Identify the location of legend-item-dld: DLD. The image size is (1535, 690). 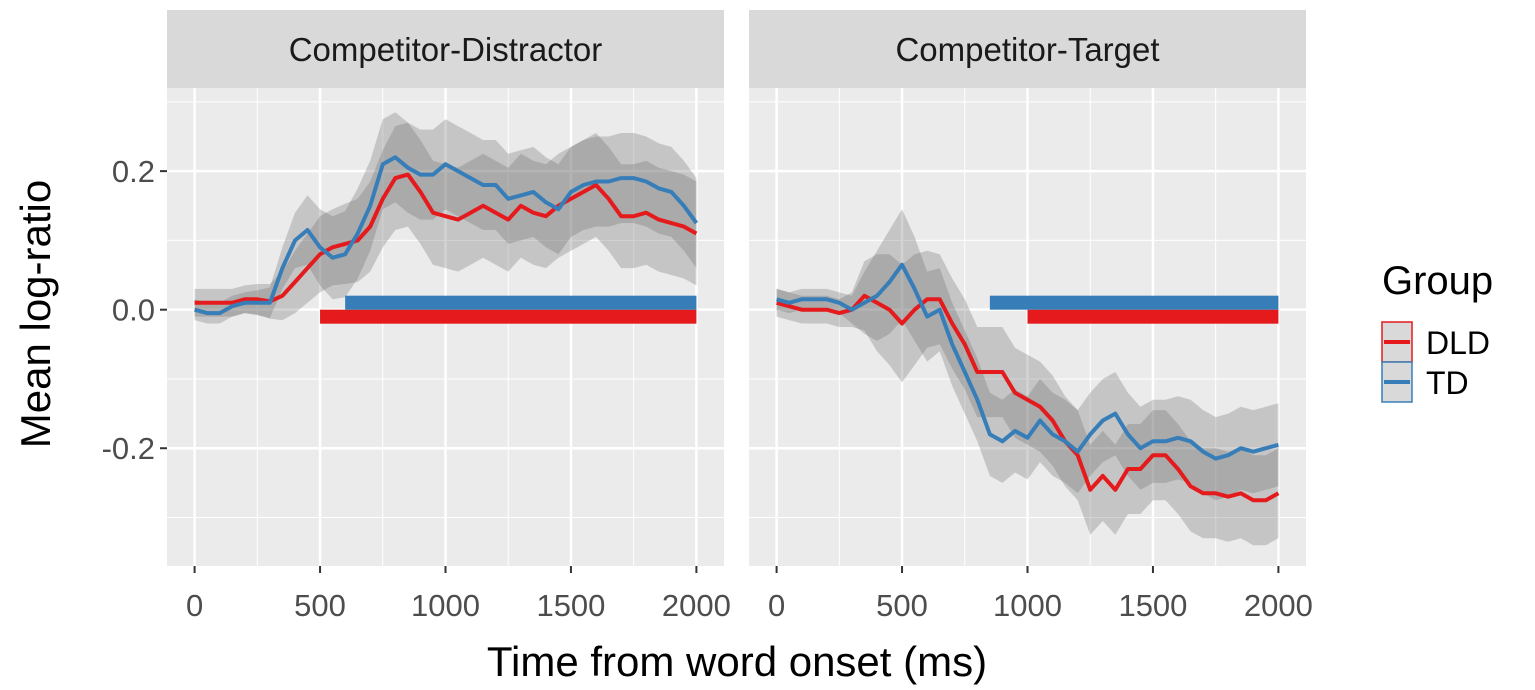
(1435, 342).